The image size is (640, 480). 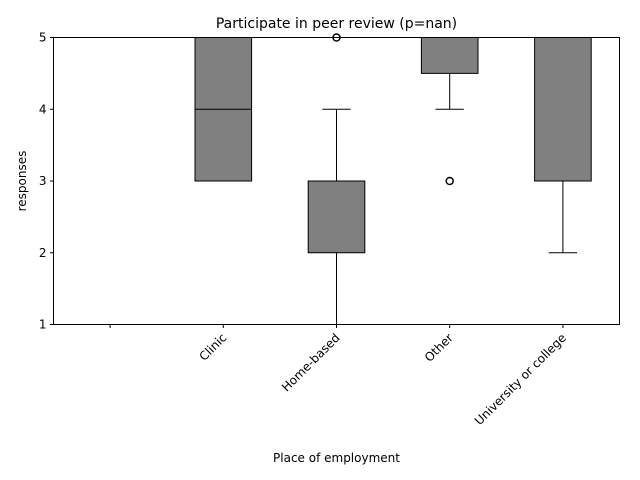 I want to click on y-axis: 1 2 3 4 5, so click(x=46, y=181).